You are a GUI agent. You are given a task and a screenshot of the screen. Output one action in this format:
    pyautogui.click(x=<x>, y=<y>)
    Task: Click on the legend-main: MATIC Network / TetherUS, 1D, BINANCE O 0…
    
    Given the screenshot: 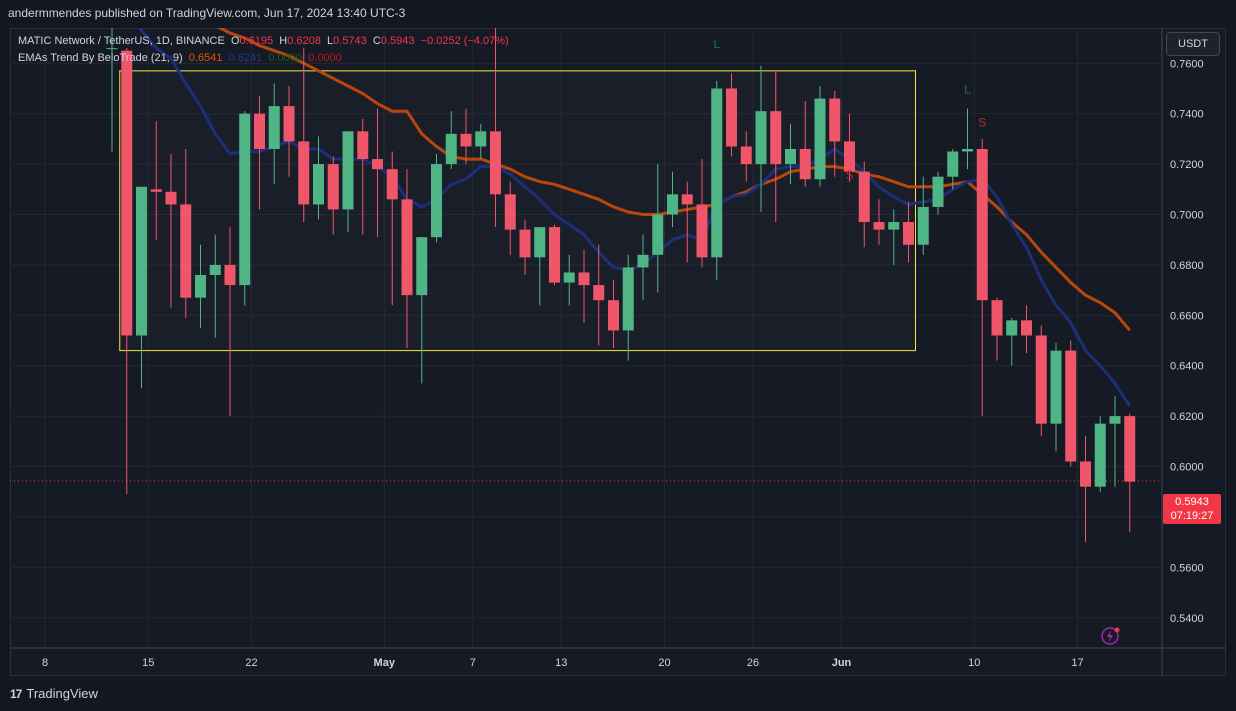 What is the action you would take?
    pyautogui.click(x=263, y=41)
    